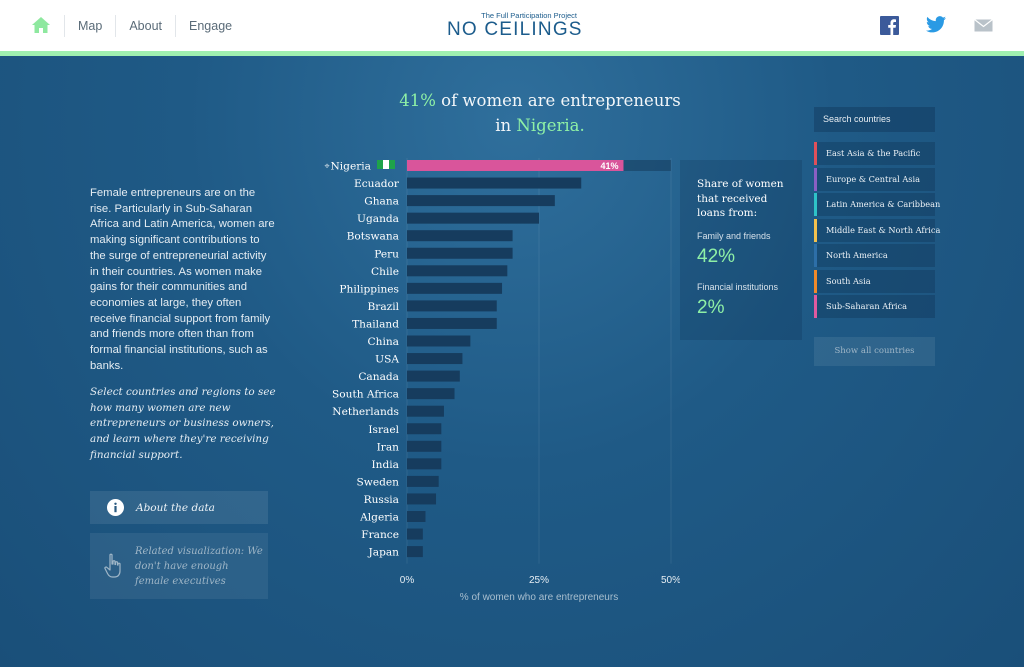 This screenshot has width=1024, height=667. I want to click on category-label: Iran, so click(388, 447).